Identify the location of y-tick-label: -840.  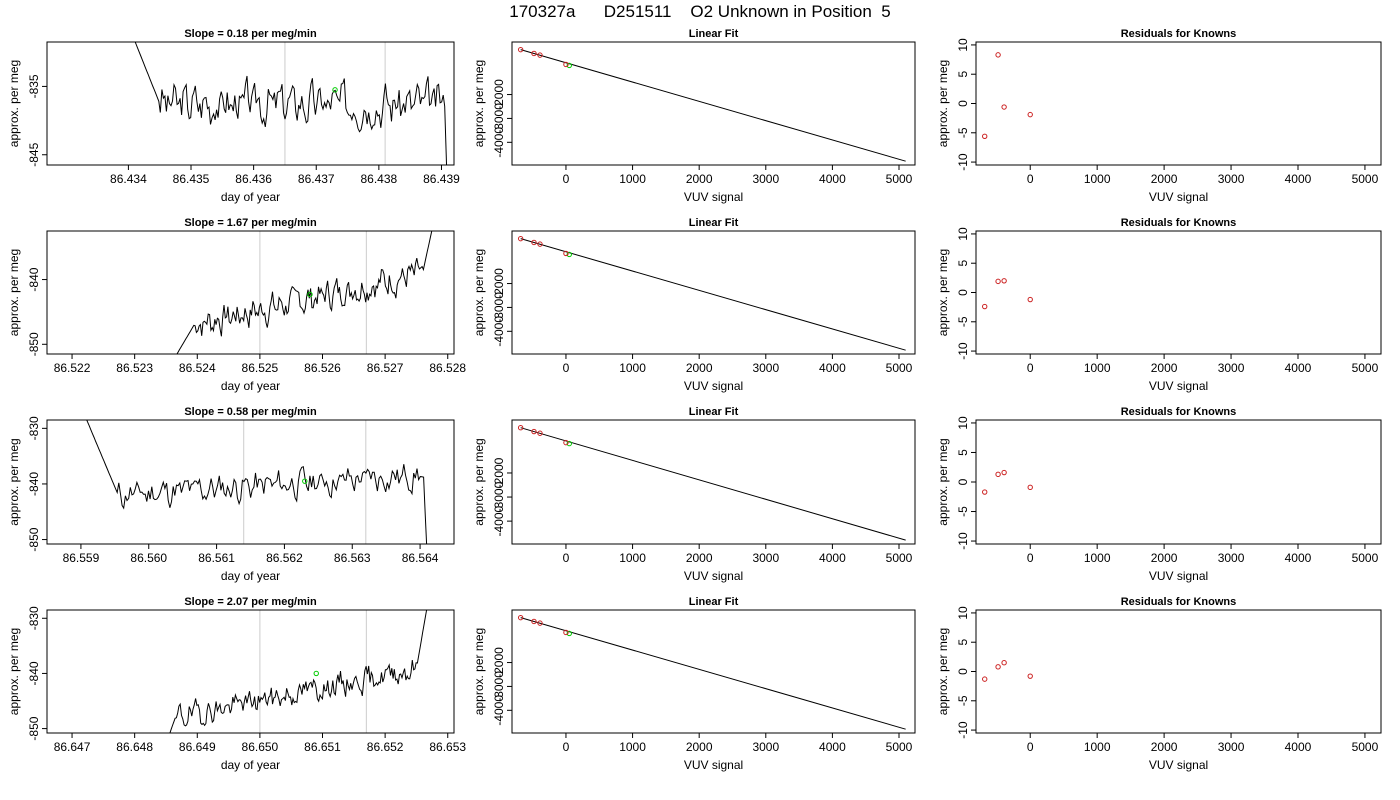
(34, 673).